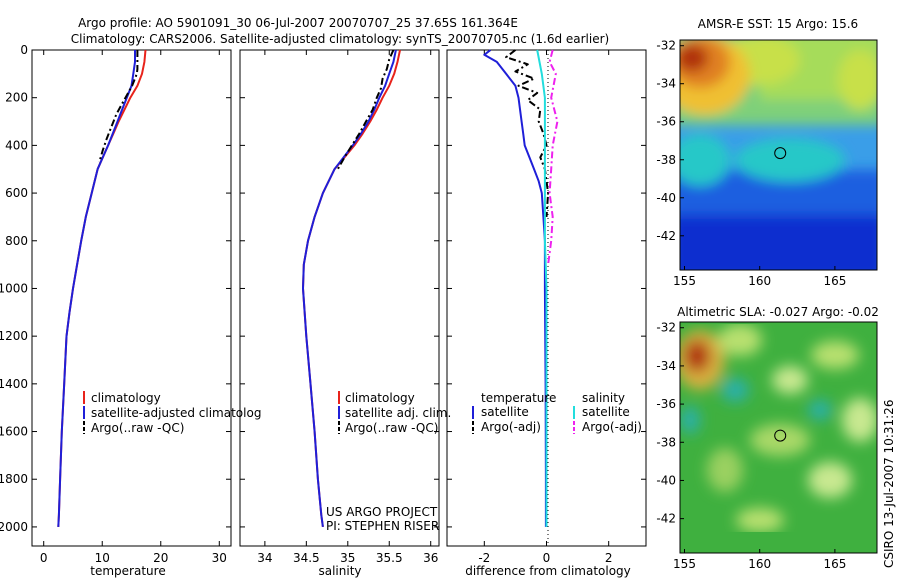 The height and width of the screenshot is (580, 900). What do you see at coordinates (389, 558) in the screenshot?
I see `x-tick-label: 35.5` at bounding box center [389, 558].